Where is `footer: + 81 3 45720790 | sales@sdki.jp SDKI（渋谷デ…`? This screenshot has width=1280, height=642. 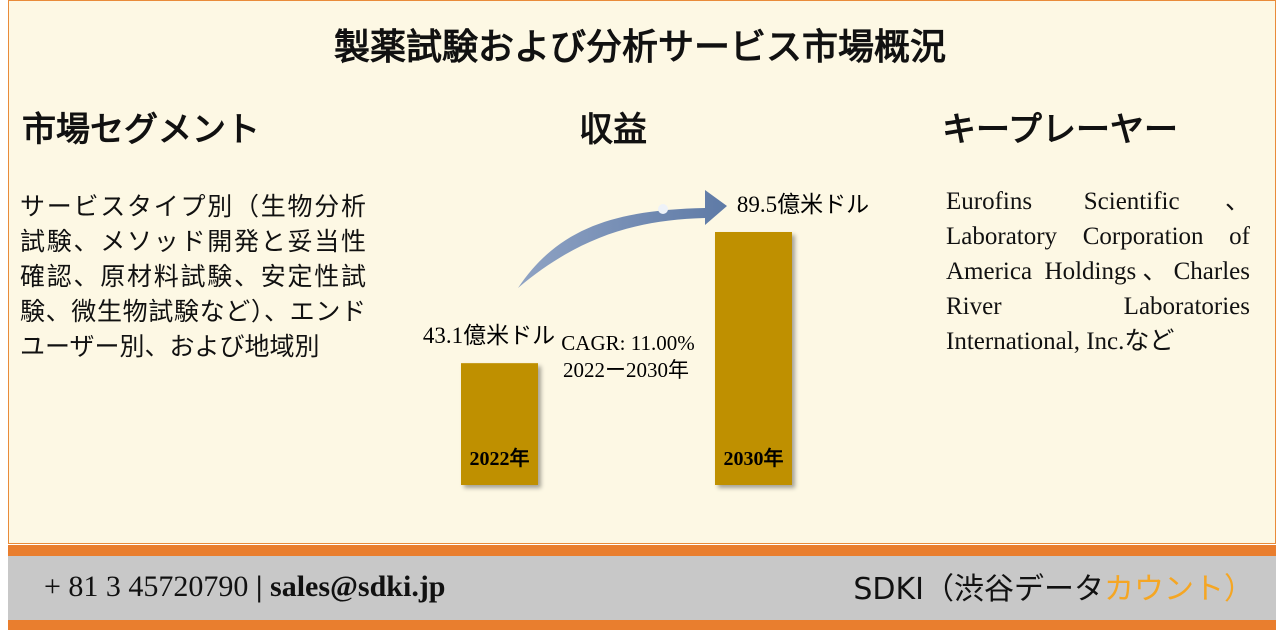
footer: + 81 3 45720790 | sales@sdki.jp SDKI（渋谷デ… is located at coordinates (642, 588).